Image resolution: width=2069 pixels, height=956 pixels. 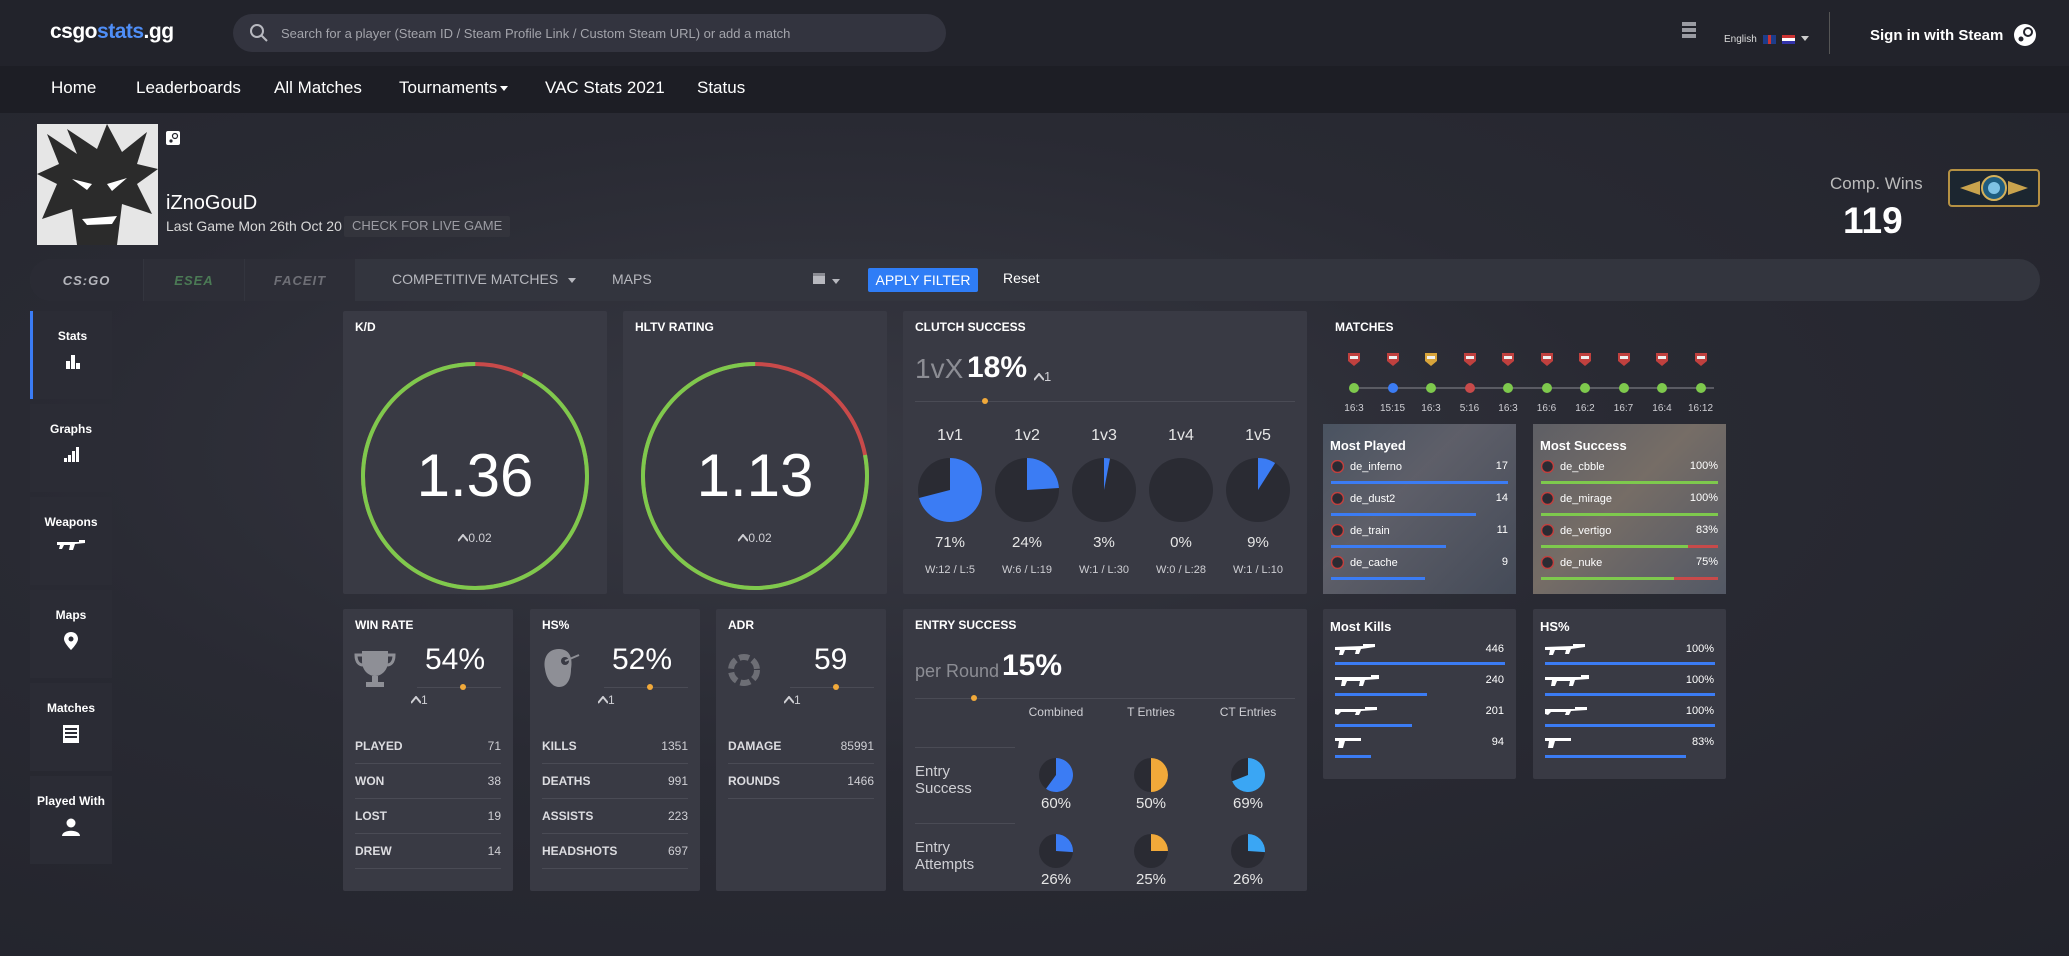 I want to click on user-icon, so click(x=71, y=827).